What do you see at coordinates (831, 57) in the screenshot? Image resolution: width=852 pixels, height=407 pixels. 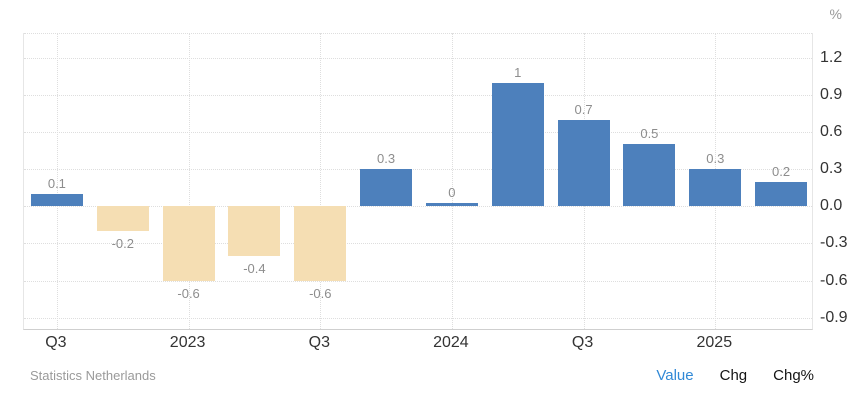 I see `y-axis-label: 1.2` at bounding box center [831, 57].